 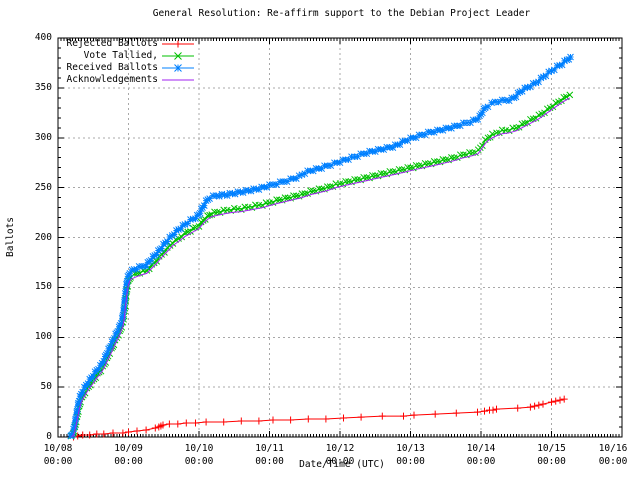 I want to click on series-rejected-ballots, so click(x=319, y=418).